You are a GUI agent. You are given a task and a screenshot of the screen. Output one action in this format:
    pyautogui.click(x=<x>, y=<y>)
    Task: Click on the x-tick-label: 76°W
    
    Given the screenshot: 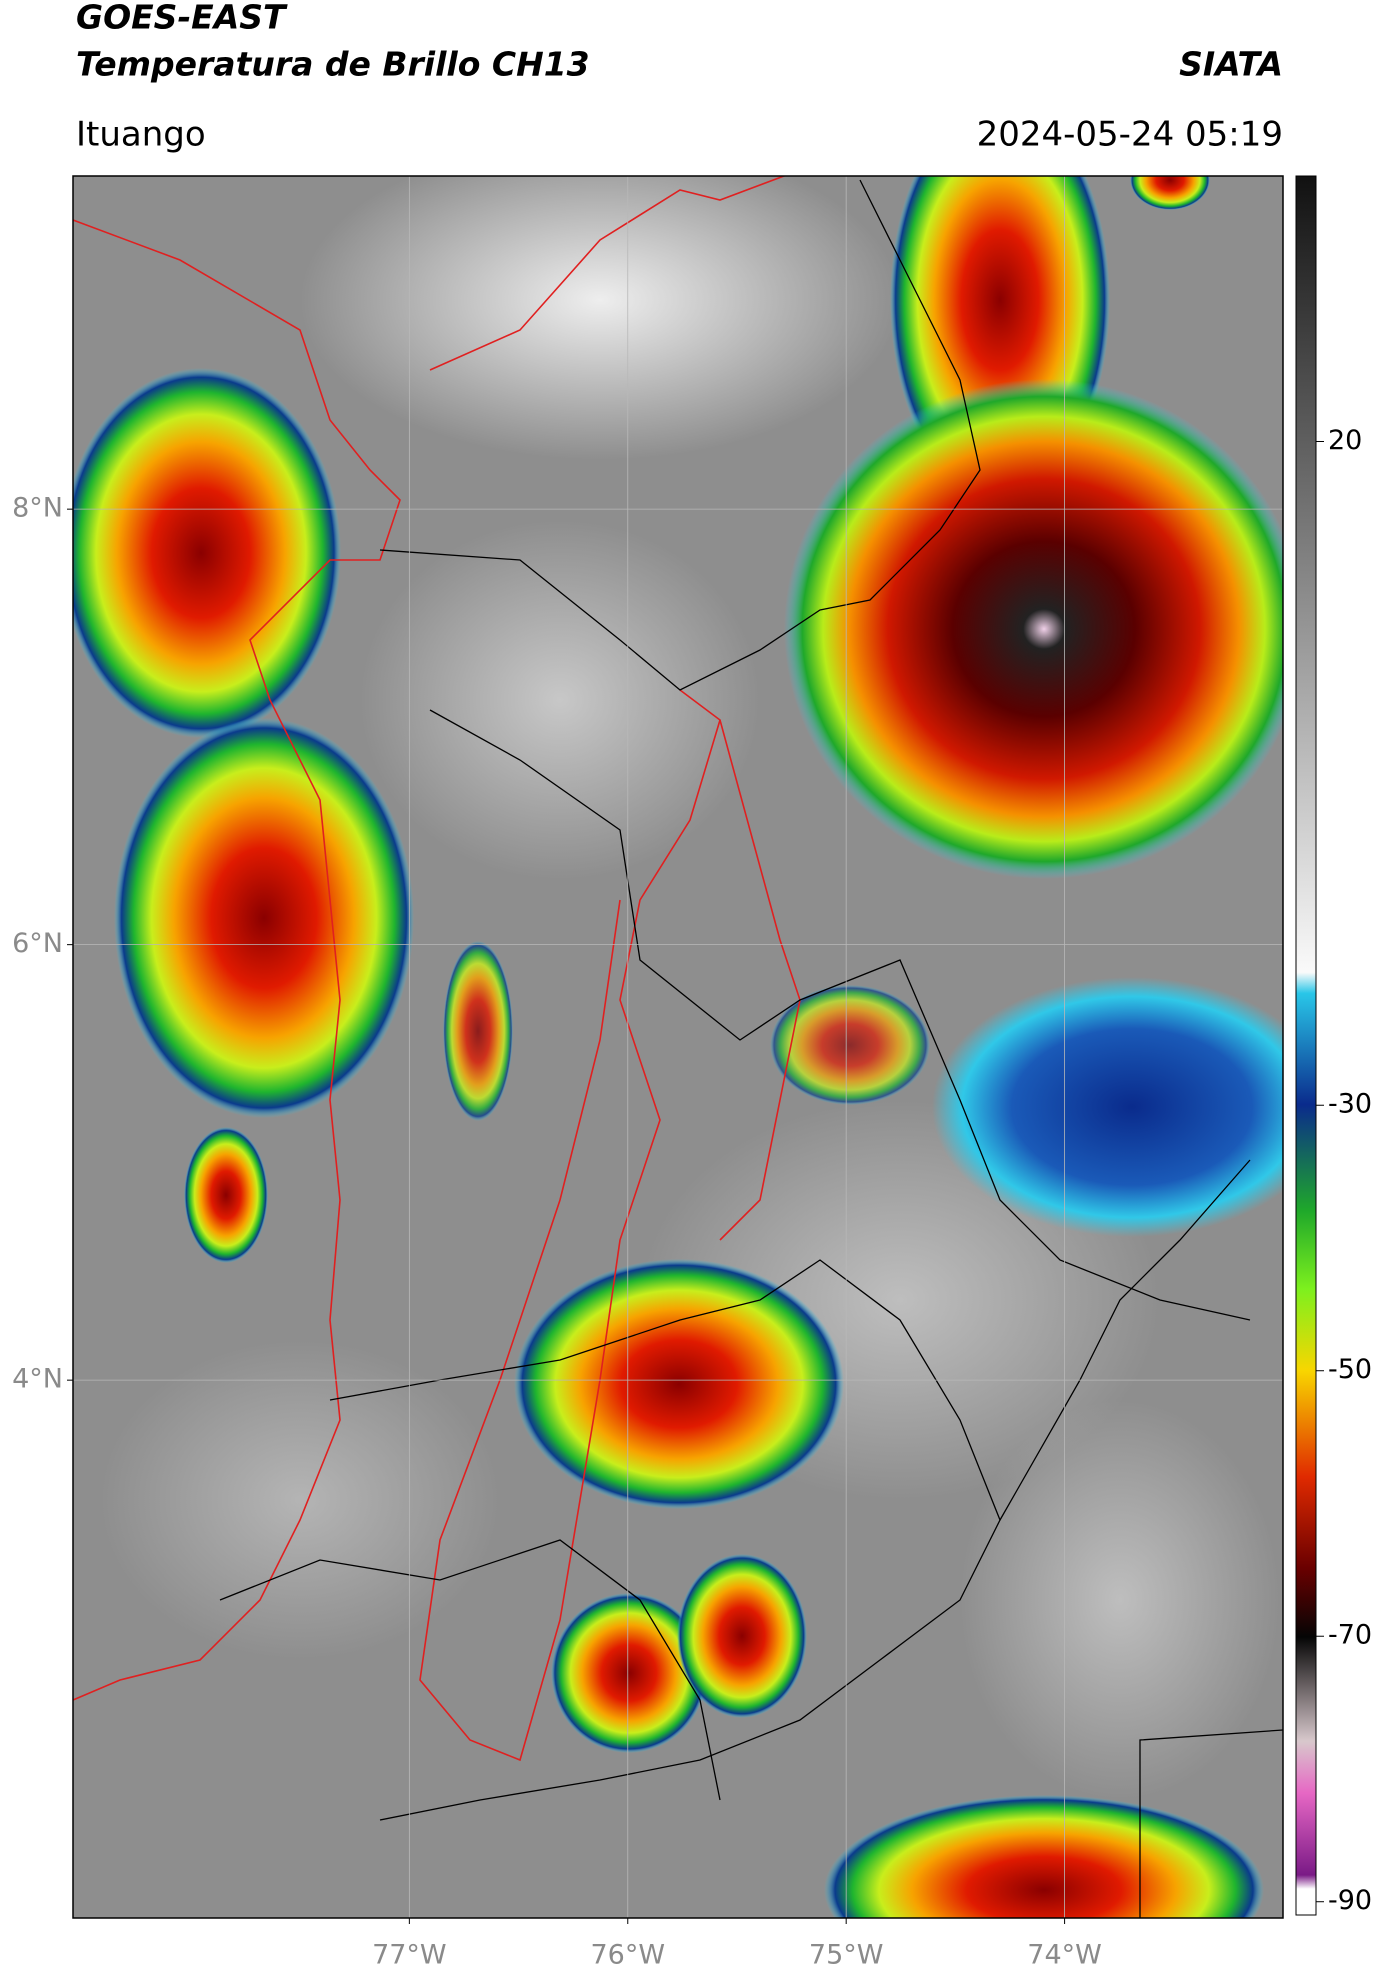 What is the action you would take?
    pyautogui.click(x=627, y=1955)
    